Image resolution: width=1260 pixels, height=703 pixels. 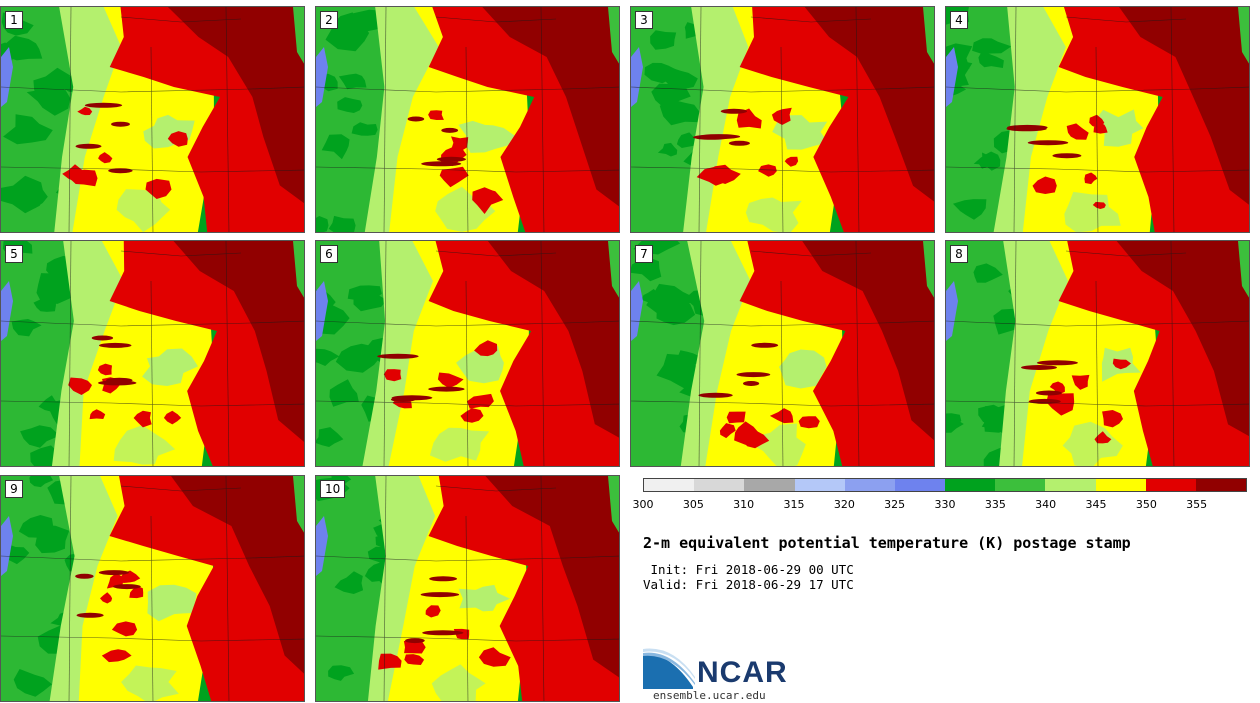 What do you see at coordinates (329, 254) in the screenshot?
I see `member-number-label: 6` at bounding box center [329, 254].